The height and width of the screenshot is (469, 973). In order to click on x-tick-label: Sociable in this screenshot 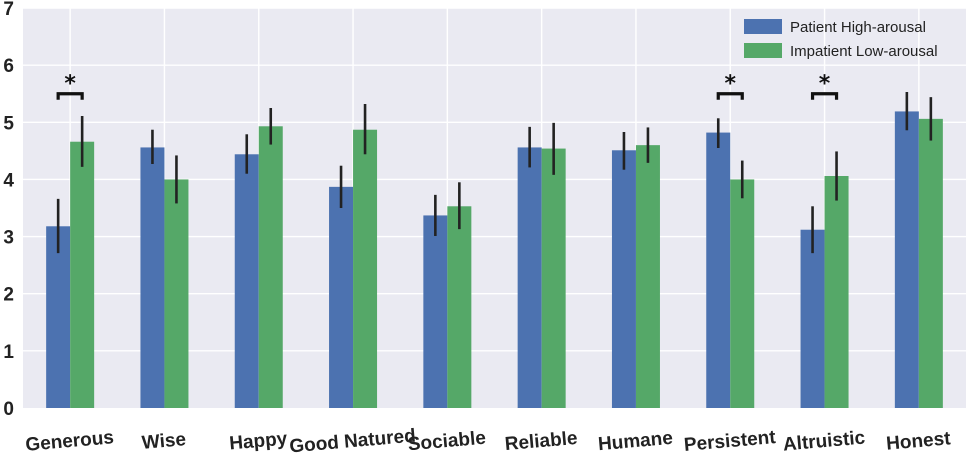, I will do `click(447, 442)`.